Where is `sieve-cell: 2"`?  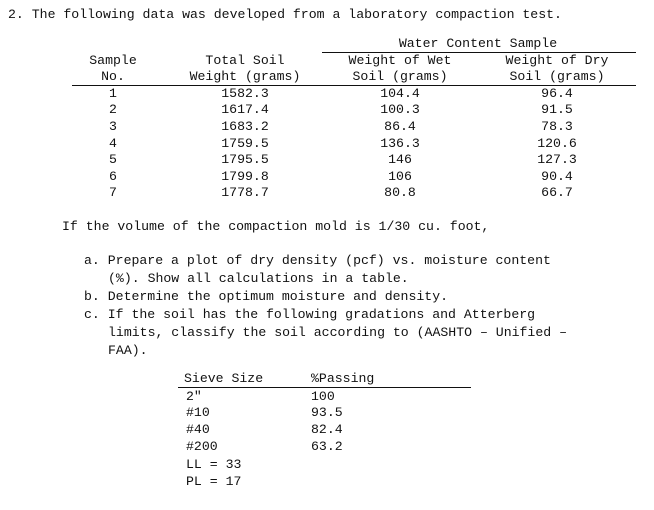
sieve-cell: 2" is located at coordinates (194, 396).